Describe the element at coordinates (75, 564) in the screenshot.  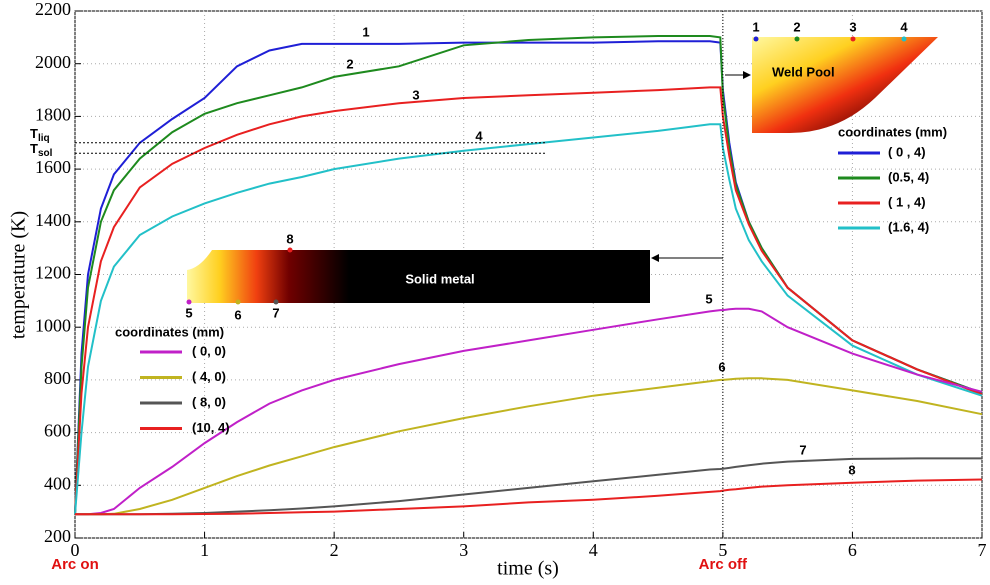
I see `arc-on-label: Arc on` at that location.